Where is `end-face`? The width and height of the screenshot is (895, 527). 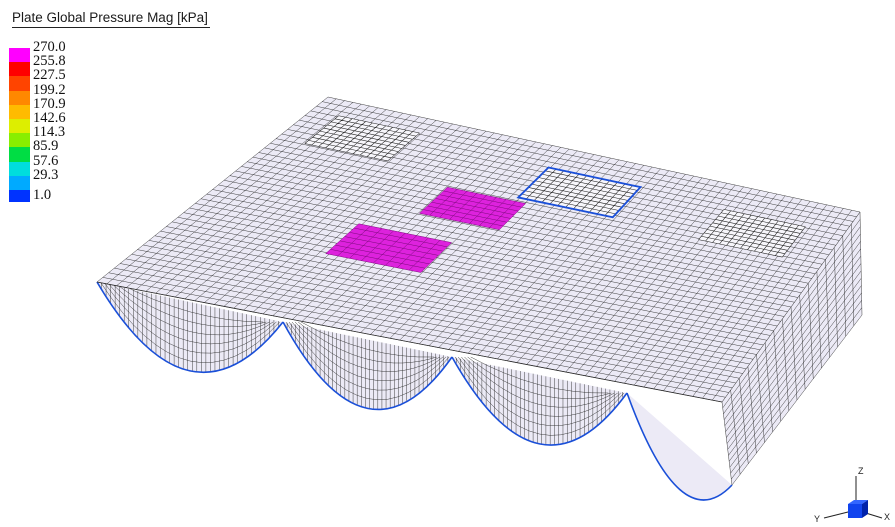
end-face is located at coordinates (792, 348).